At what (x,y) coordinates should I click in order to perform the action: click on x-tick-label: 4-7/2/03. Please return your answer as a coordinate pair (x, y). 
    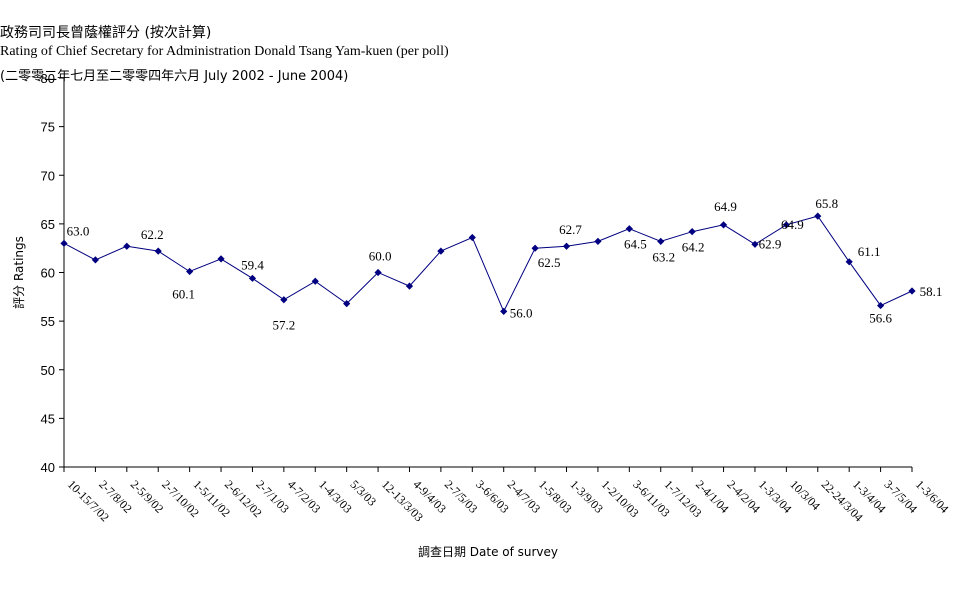
    Looking at the image, I should click on (304, 496).